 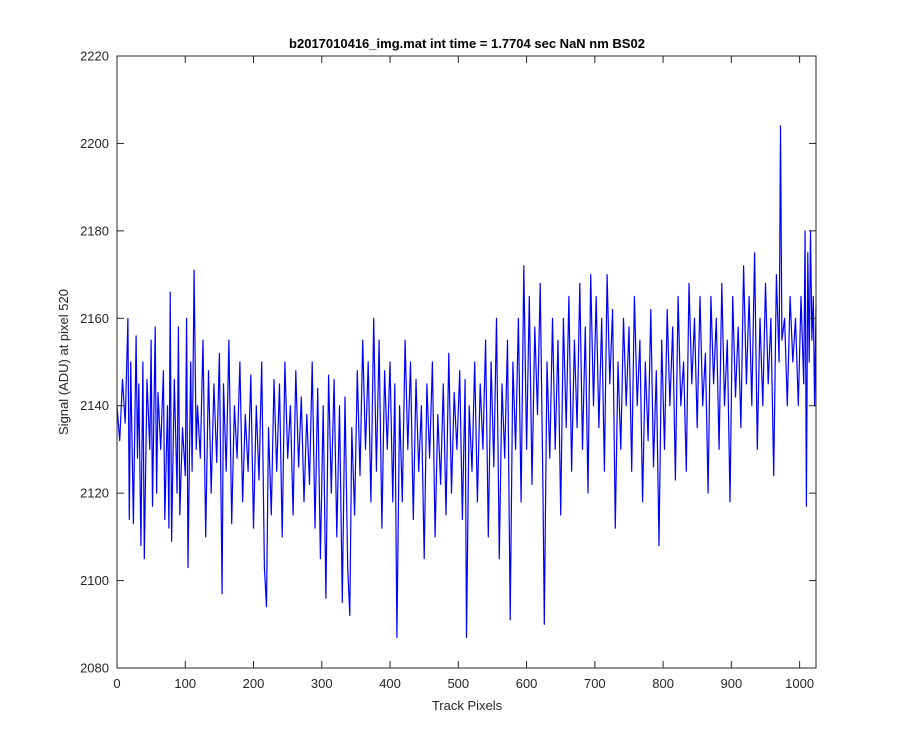 What do you see at coordinates (458, 683) in the screenshot?
I see `x-tick-label: 500` at bounding box center [458, 683].